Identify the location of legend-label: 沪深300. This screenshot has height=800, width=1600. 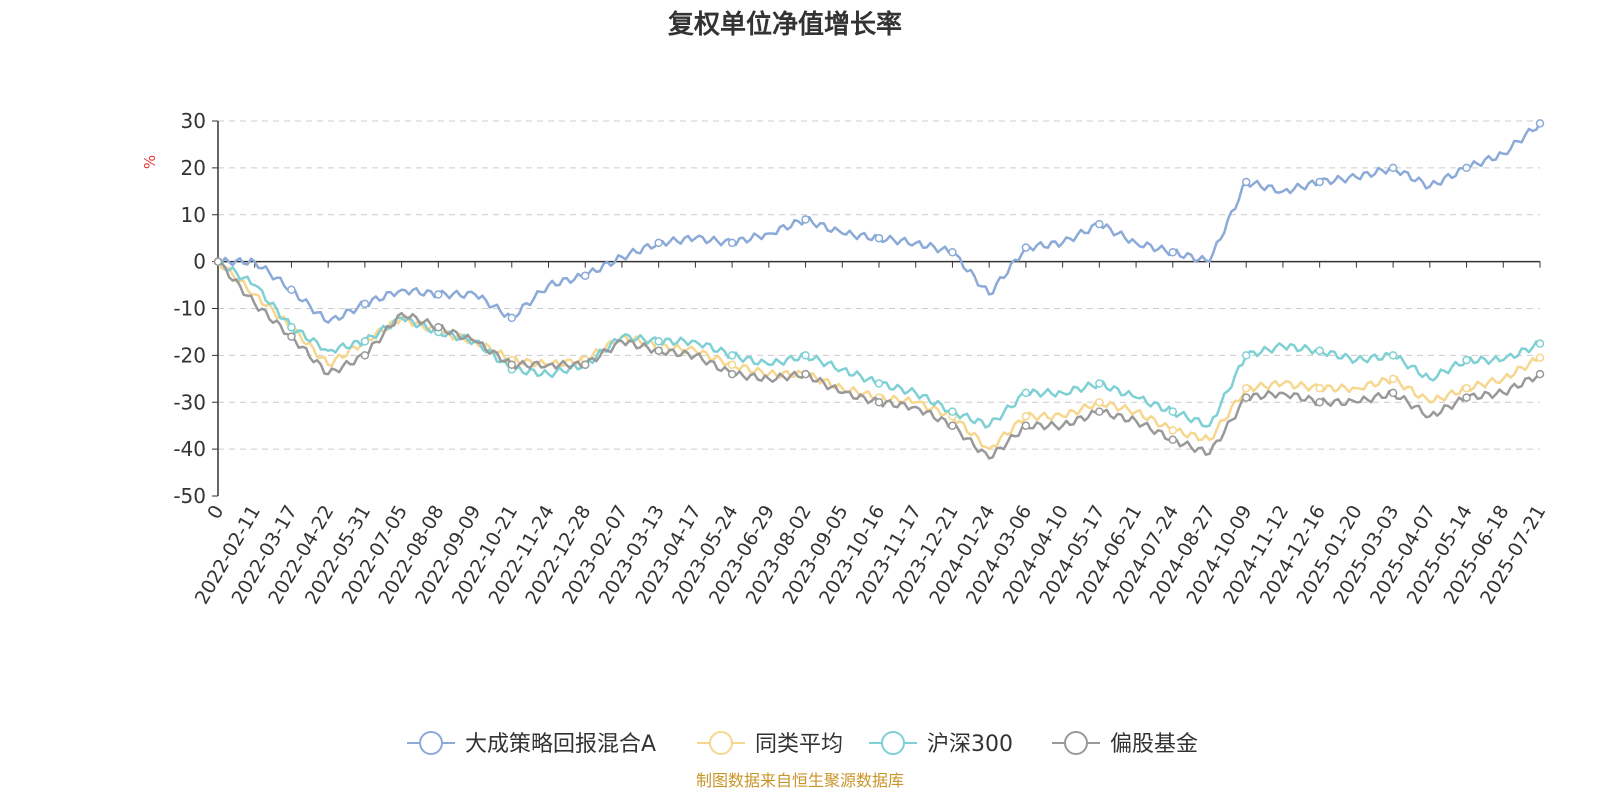
(970, 744).